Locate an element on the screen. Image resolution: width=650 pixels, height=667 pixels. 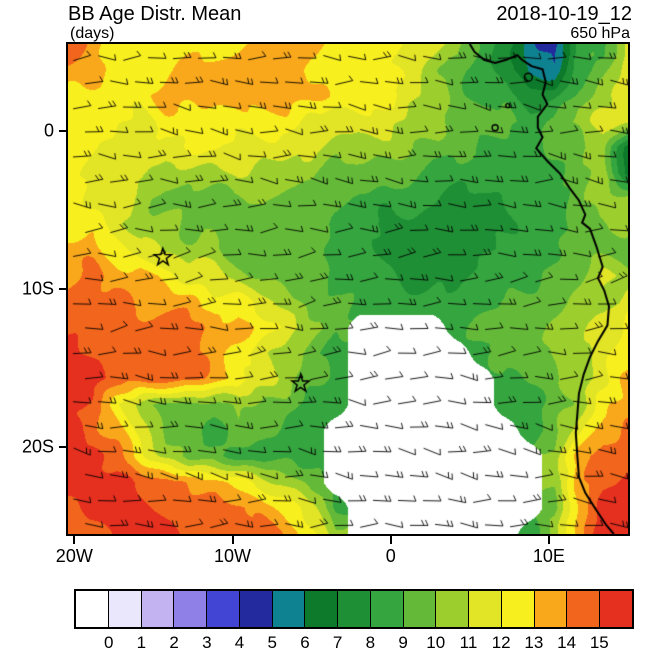
header-row-main: BB Age Distr. Mean 2018-10-19_12 is located at coordinates (350, 14).